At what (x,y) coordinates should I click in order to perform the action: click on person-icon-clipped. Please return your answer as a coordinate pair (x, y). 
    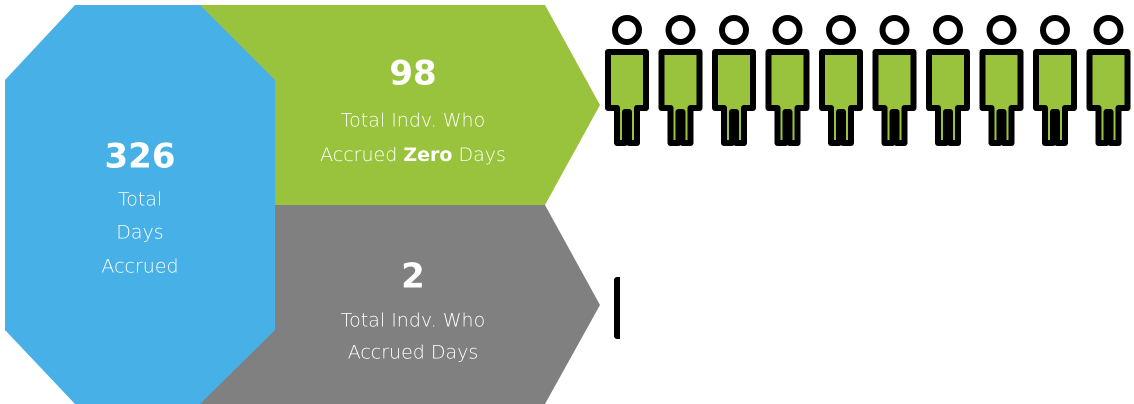
    Looking at the image, I should click on (636, 308).